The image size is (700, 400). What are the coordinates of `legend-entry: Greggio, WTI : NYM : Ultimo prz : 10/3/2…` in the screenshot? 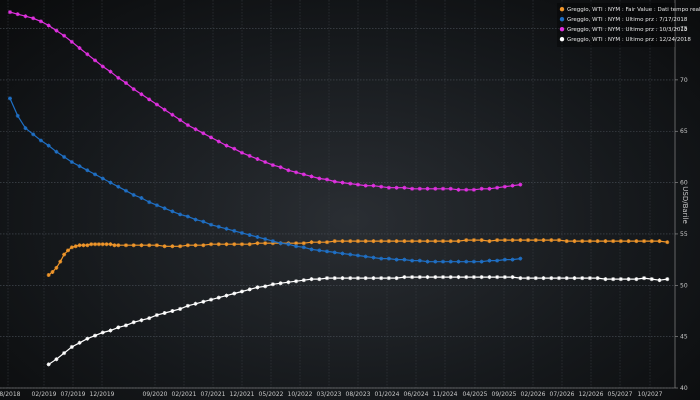 It's located at (627, 30).